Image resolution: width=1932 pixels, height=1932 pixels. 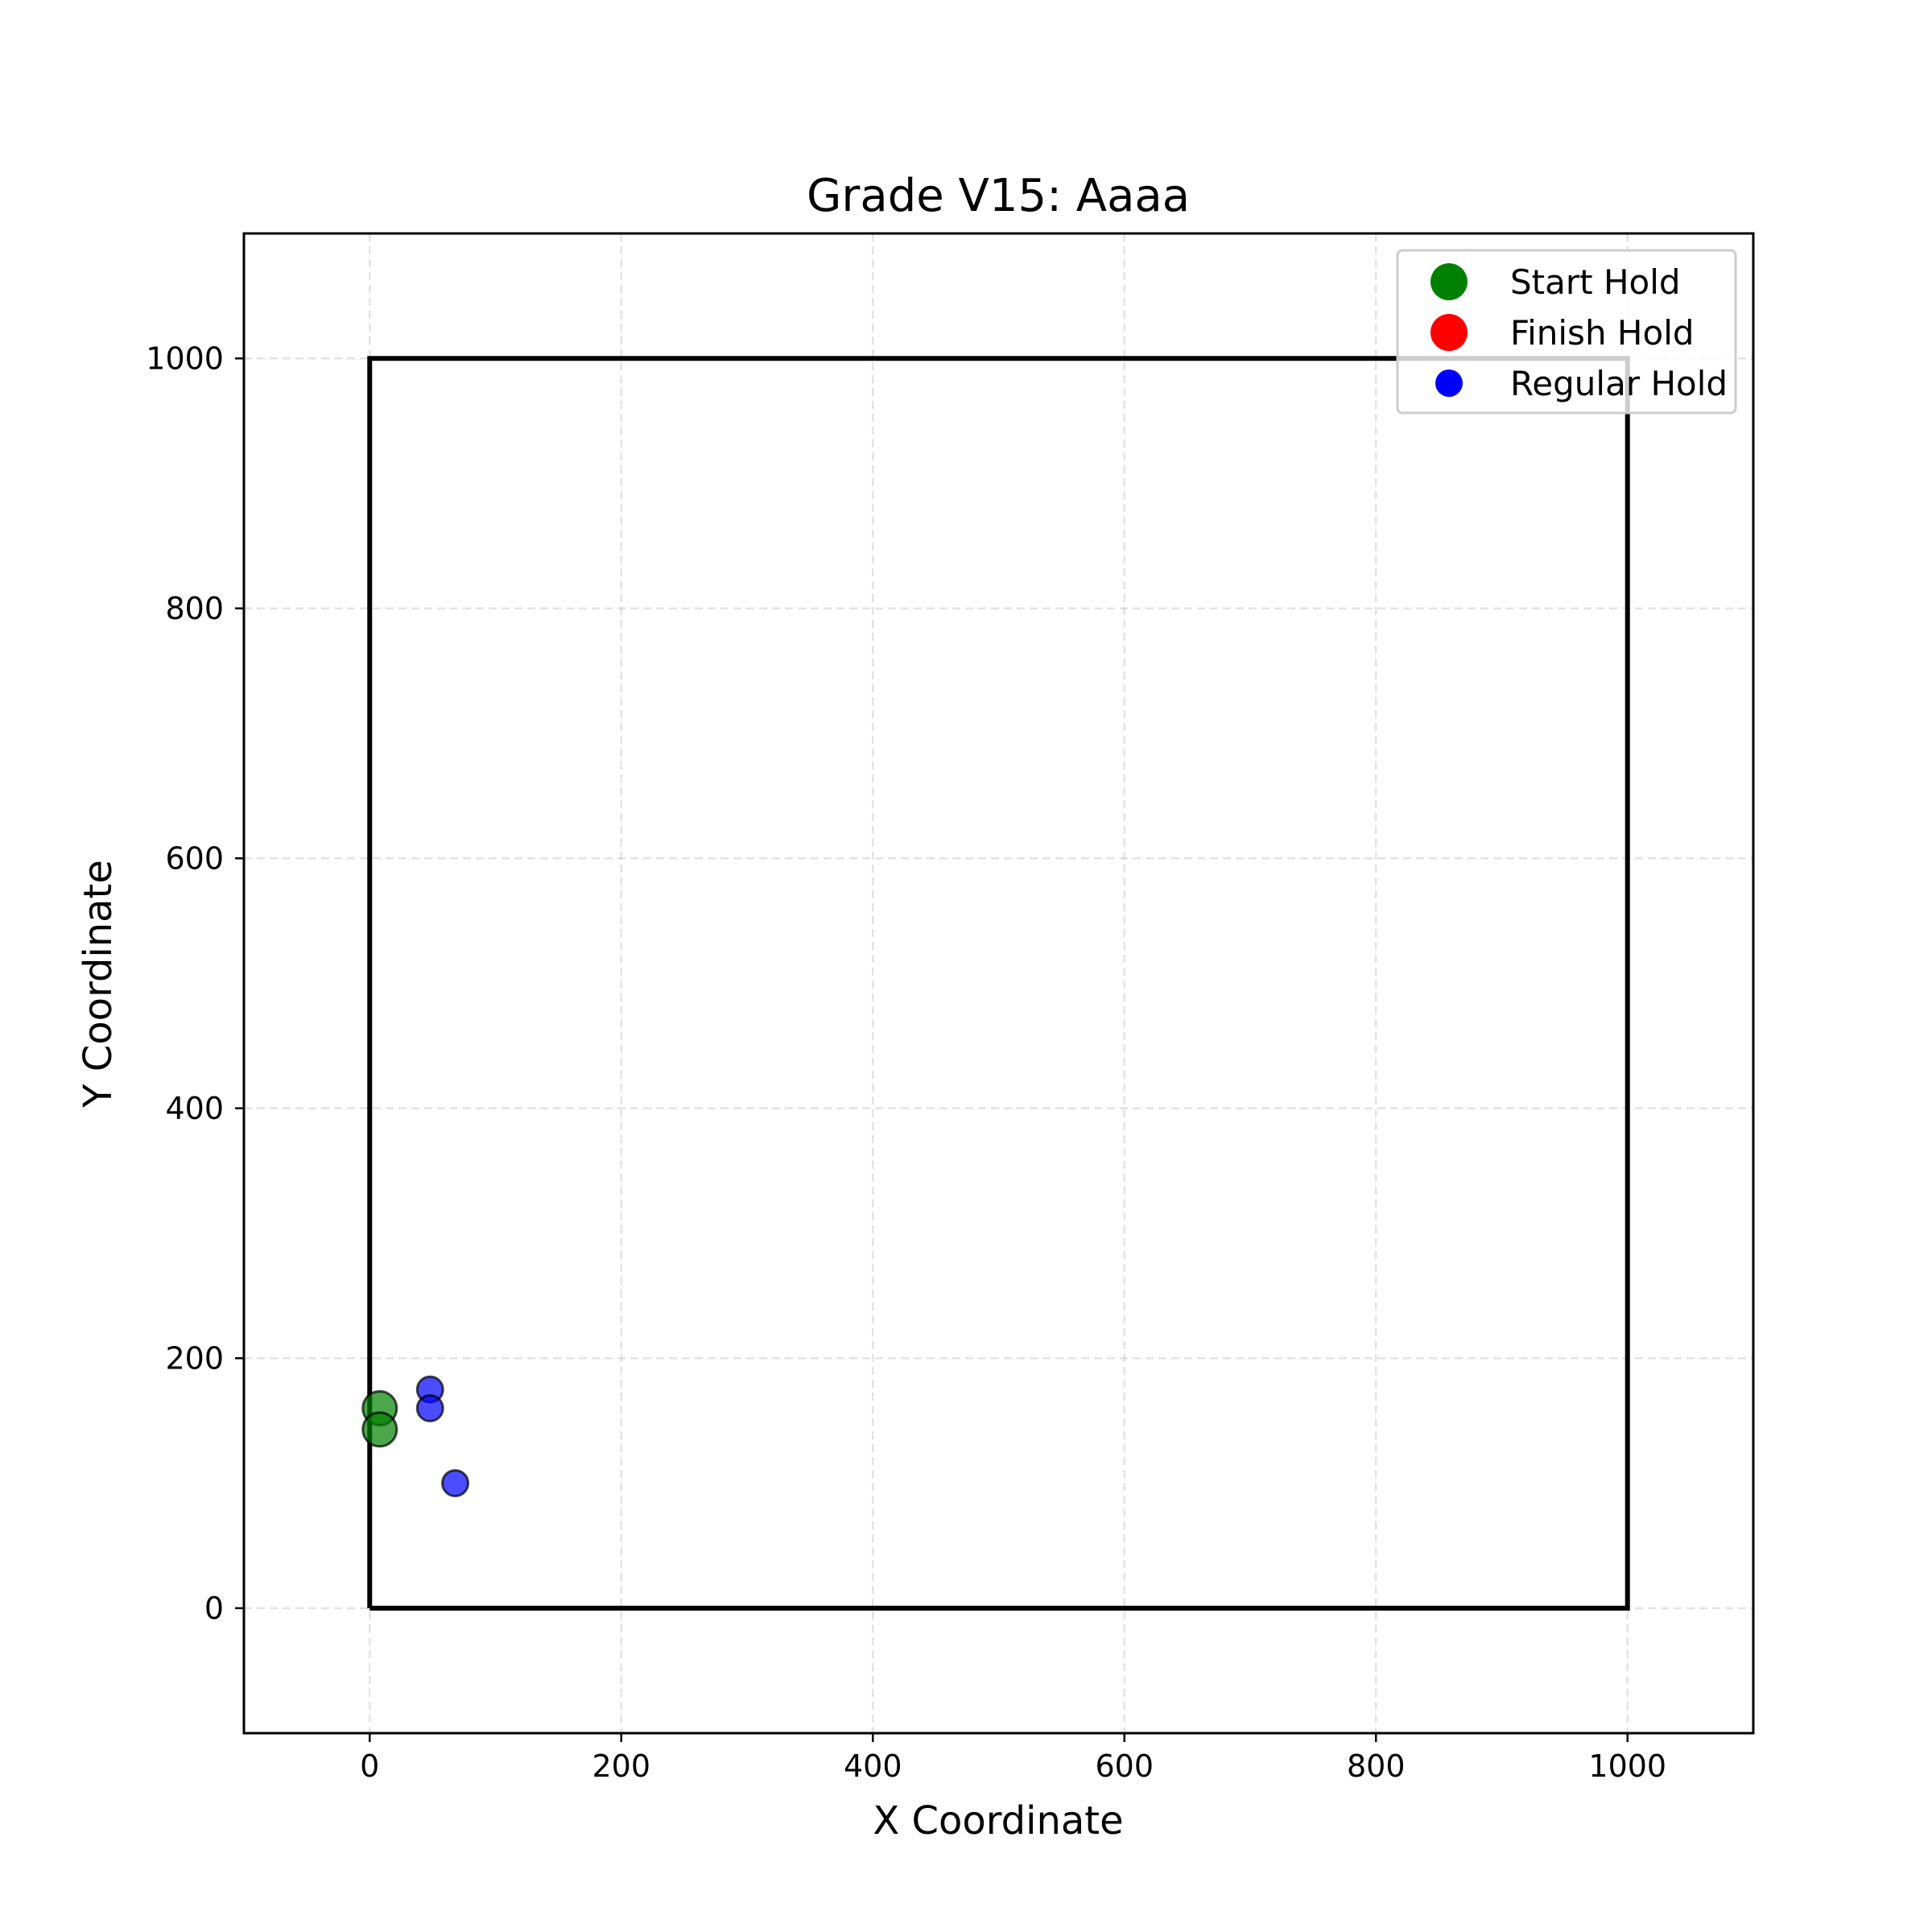 What do you see at coordinates (1124, 1766) in the screenshot?
I see `x-tick-label: 600` at bounding box center [1124, 1766].